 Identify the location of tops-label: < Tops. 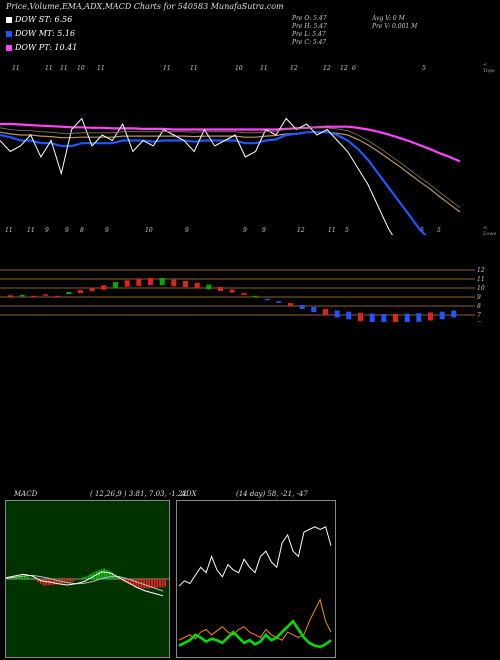
(489, 68).